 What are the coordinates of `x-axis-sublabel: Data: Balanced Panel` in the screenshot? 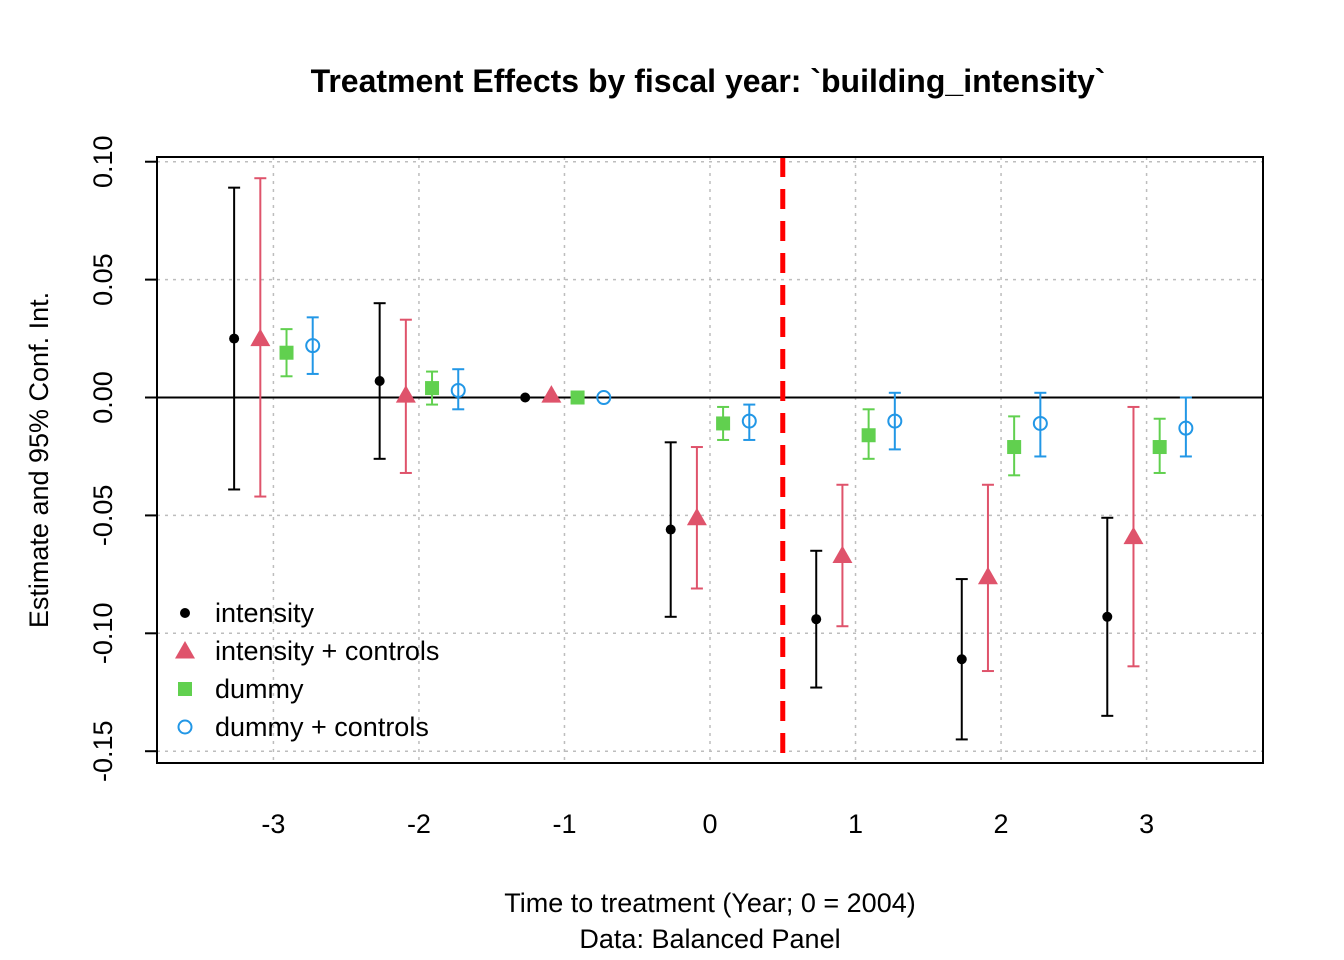 It's located at (709, 939).